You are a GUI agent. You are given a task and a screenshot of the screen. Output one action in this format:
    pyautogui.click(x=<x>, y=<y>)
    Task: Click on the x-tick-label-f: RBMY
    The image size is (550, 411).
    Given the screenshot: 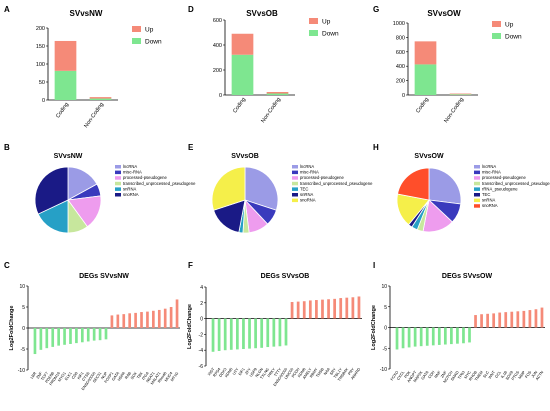 What is the action you would take?
    pyautogui.click(x=314, y=373)
    